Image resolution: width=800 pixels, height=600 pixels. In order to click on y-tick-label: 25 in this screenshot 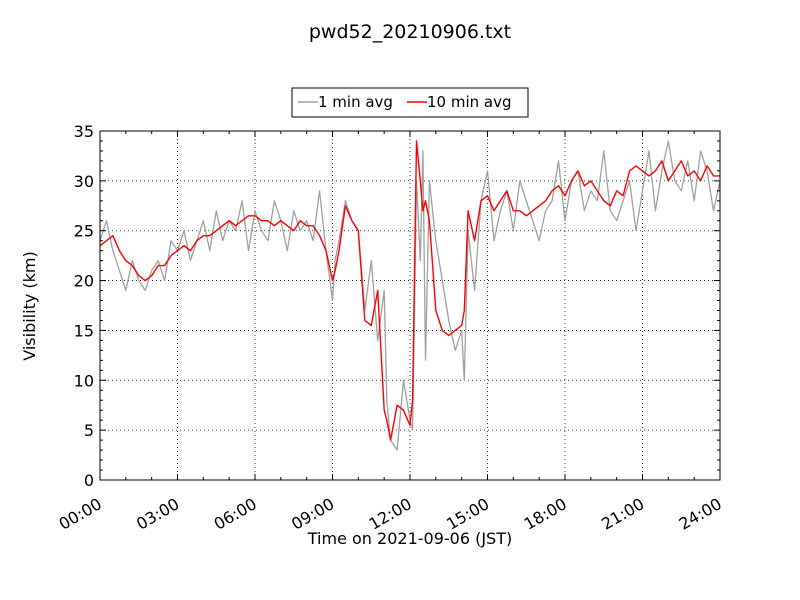, I will do `click(84, 231)`.